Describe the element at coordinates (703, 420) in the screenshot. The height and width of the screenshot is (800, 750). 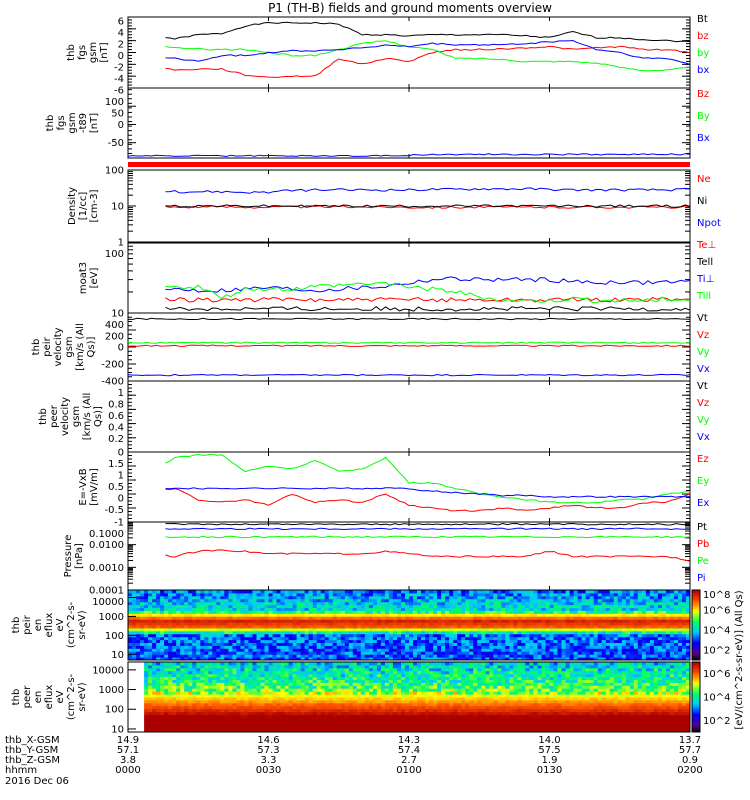
I see `legend-Vy: Vy` at that location.